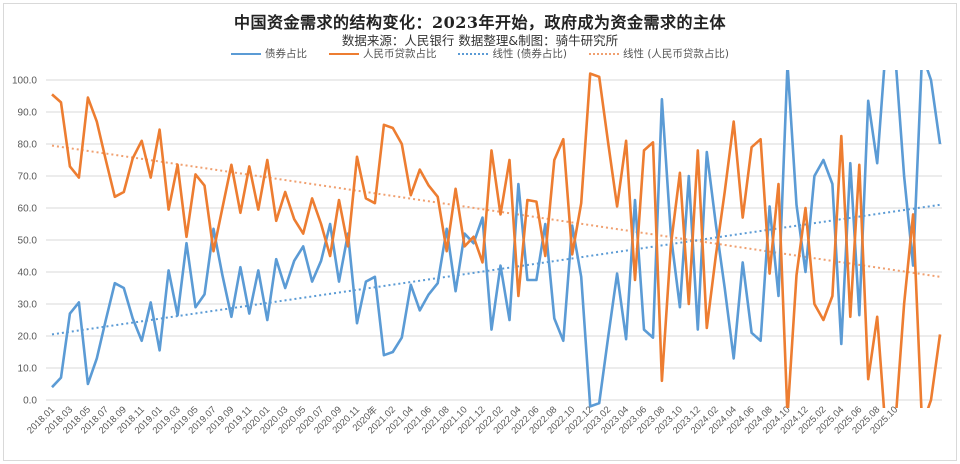 This screenshot has width=960, height=464. What do you see at coordinates (480, 40) in the screenshot?
I see `chart-subtitle: 数据来源：人民银行 数据整理&制图：骑牛研究所` at bounding box center [480, 40].